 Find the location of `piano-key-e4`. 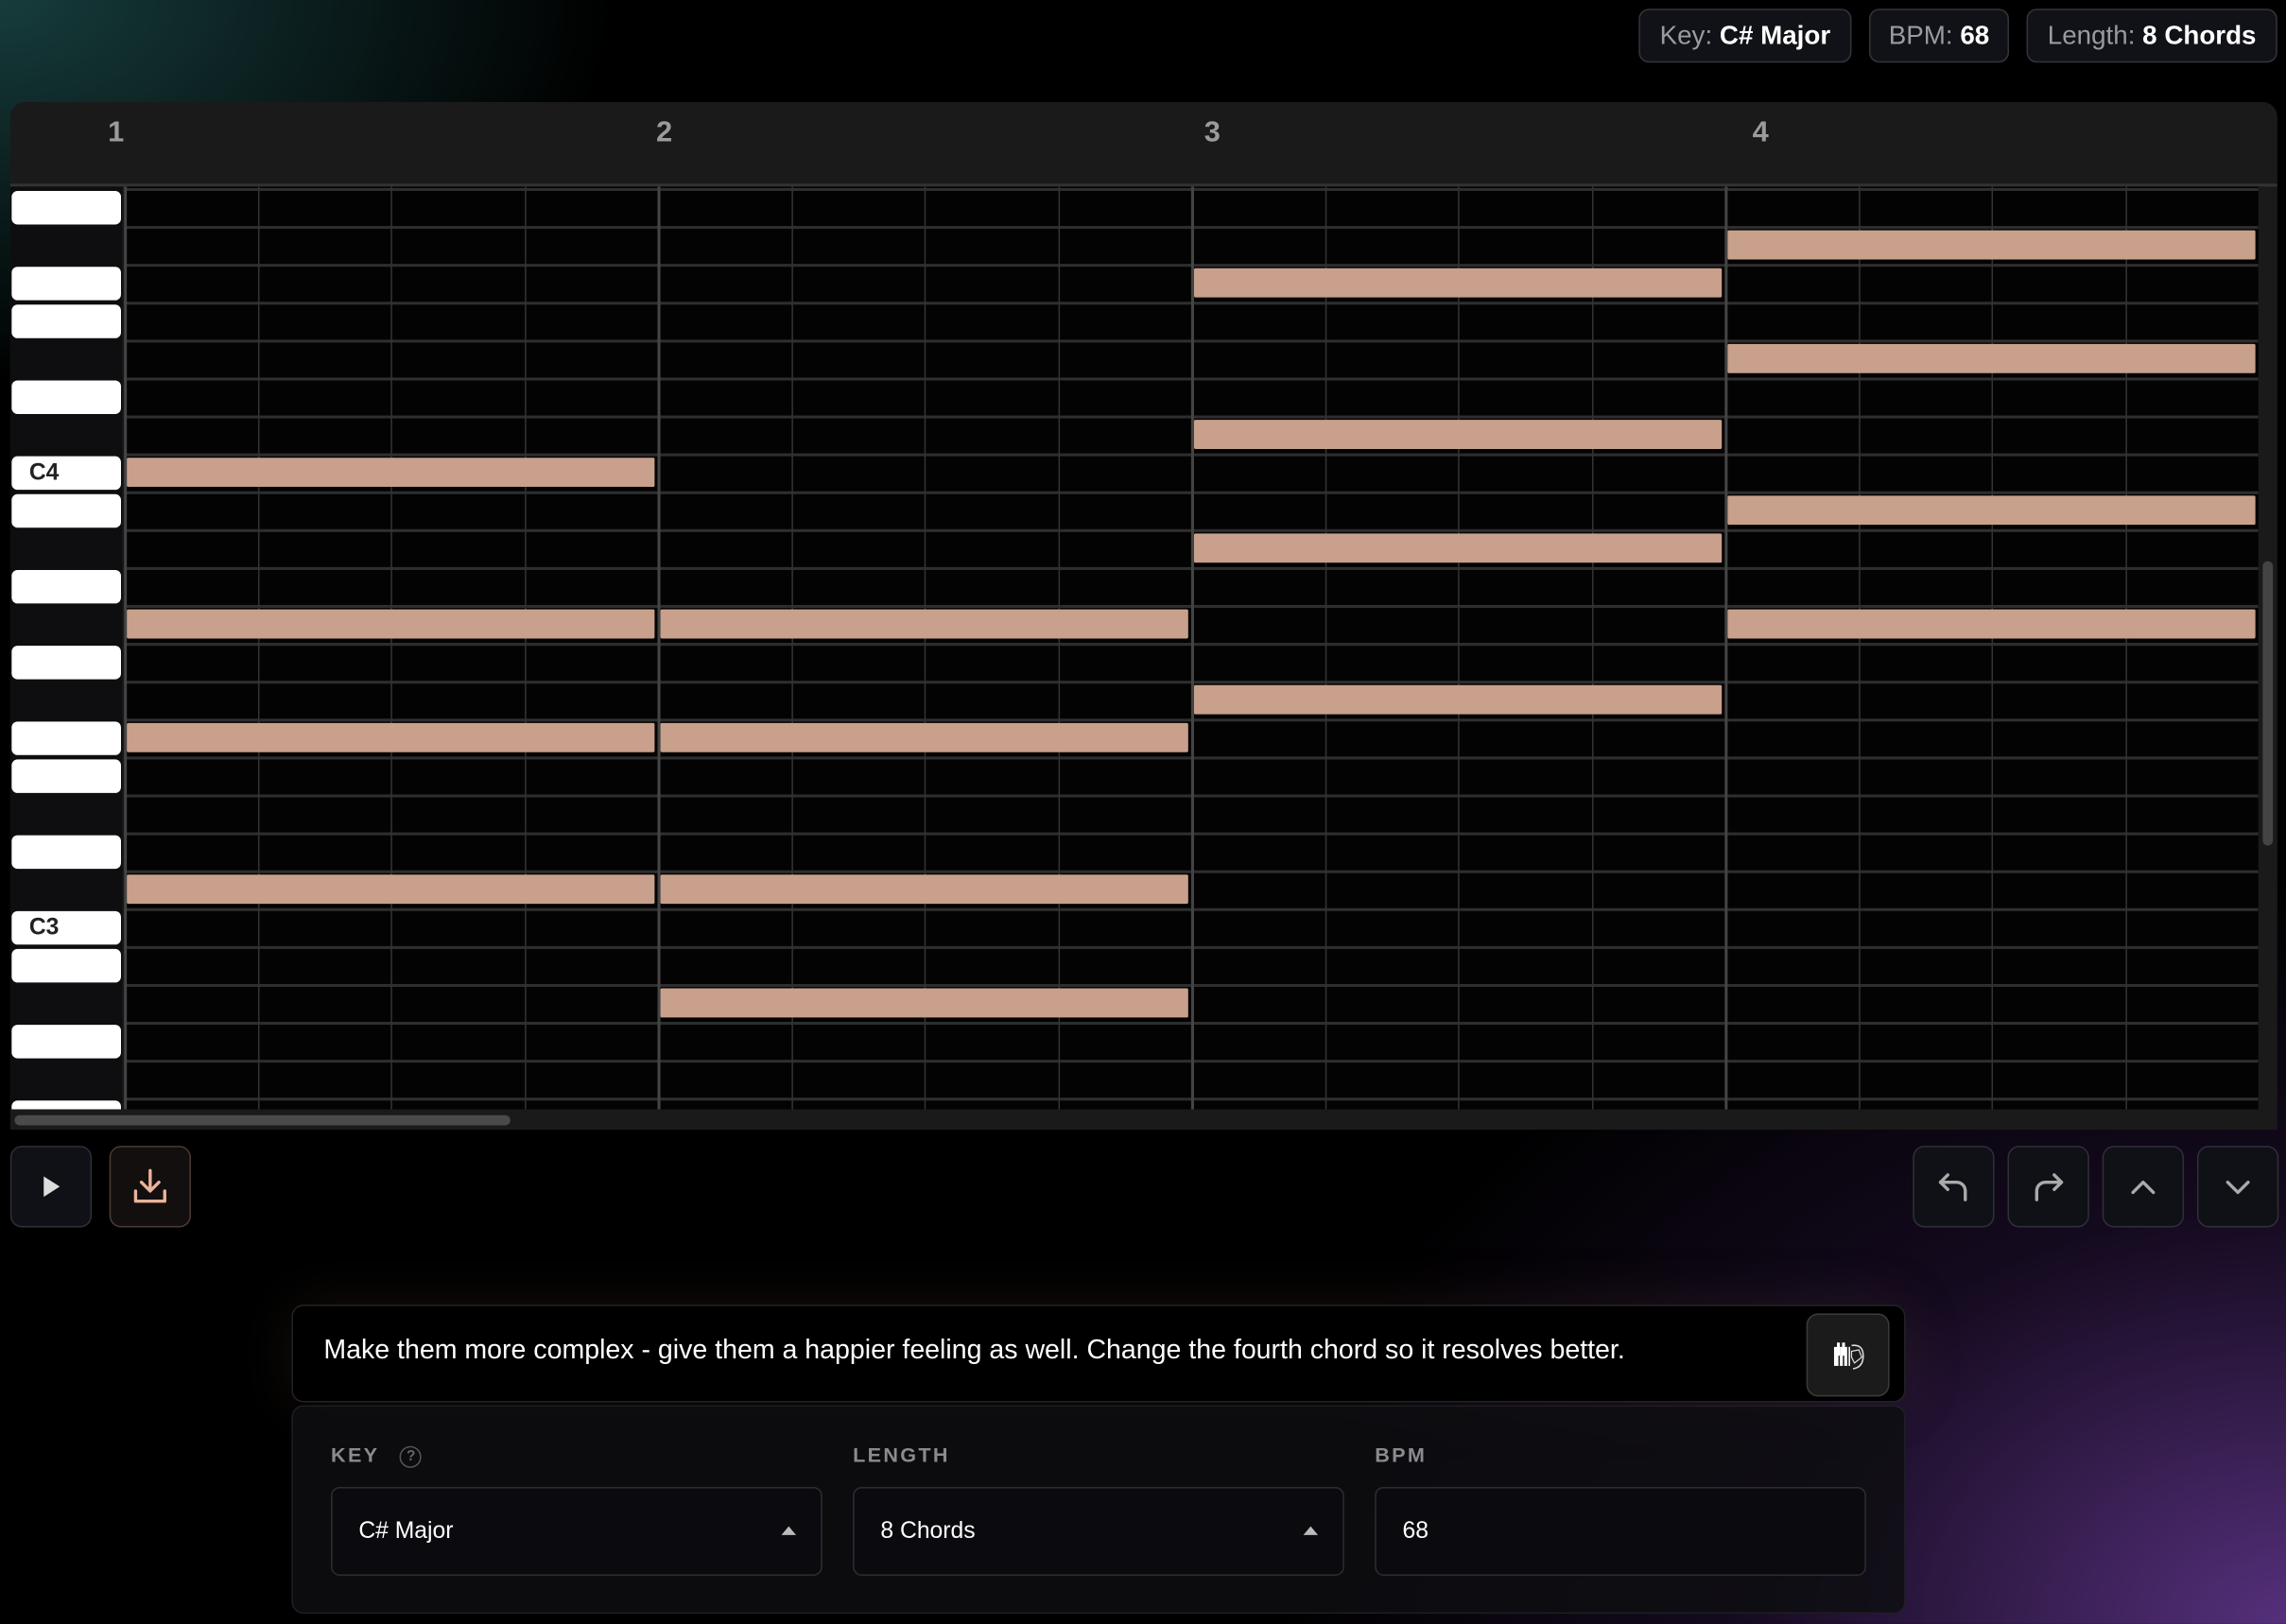

piano-key-e4 is located at coordinates (66, 321).